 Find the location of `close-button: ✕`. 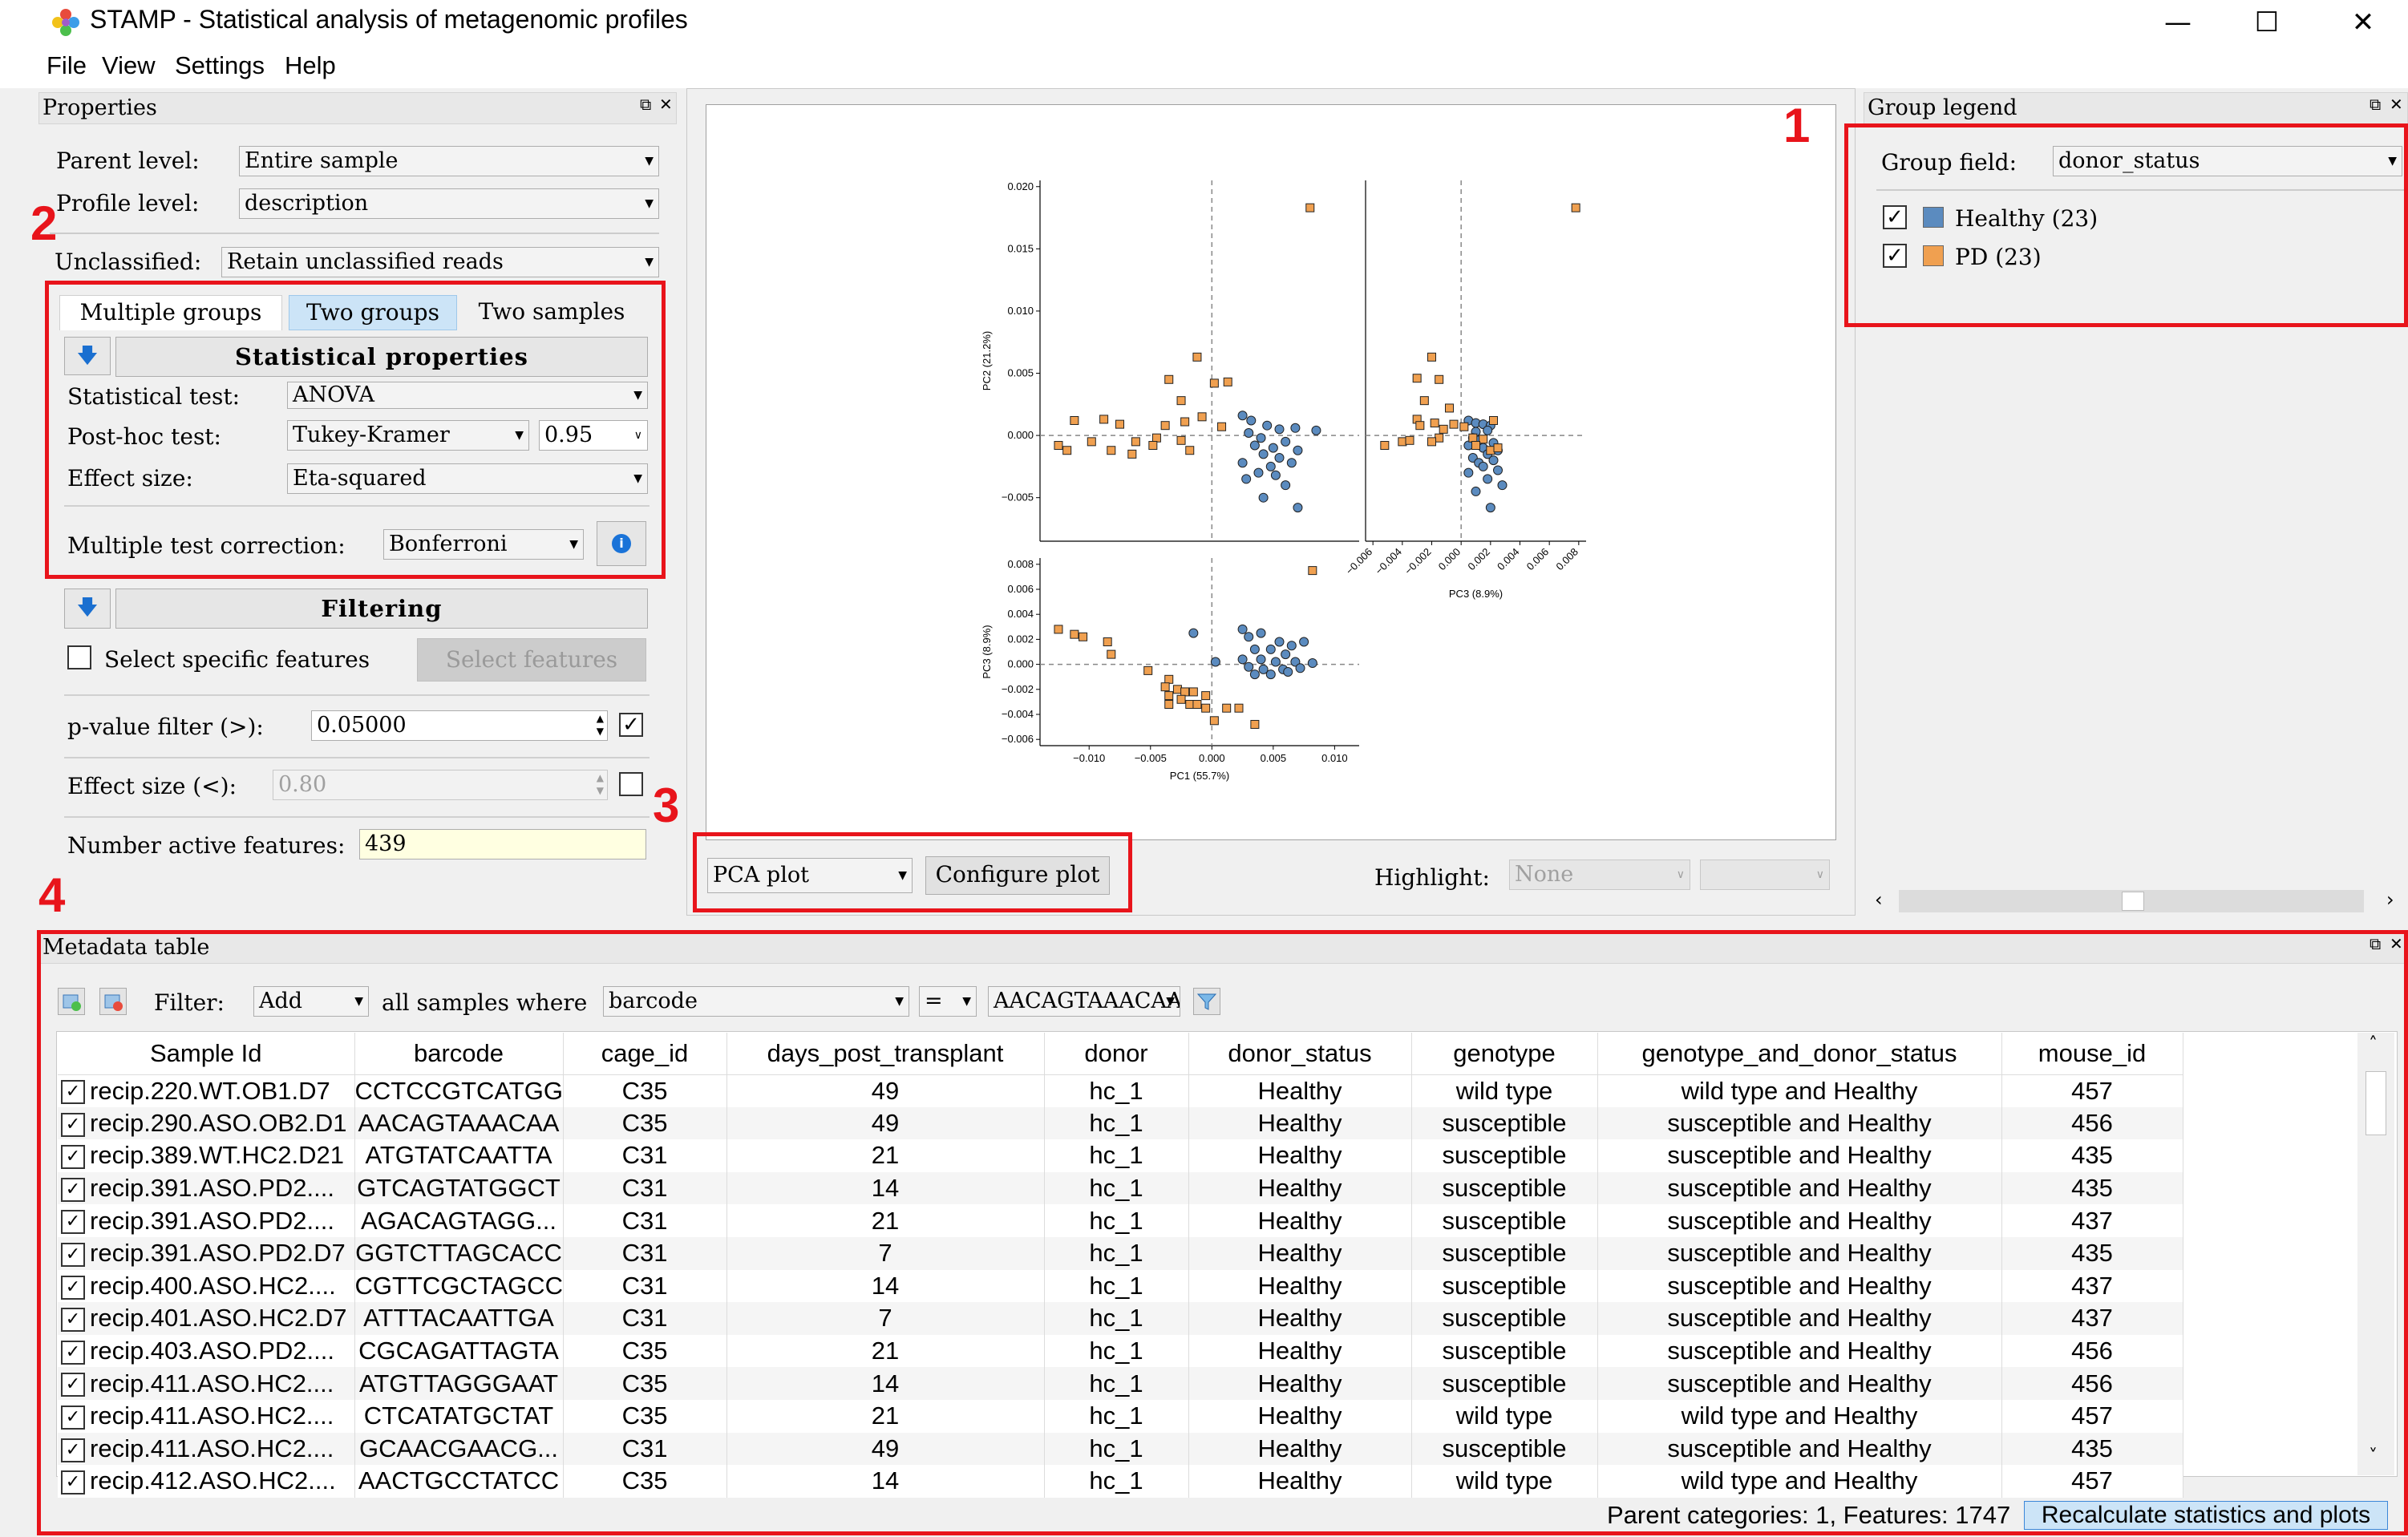

close-button: ✕ is located at coordinates (2363, 22).